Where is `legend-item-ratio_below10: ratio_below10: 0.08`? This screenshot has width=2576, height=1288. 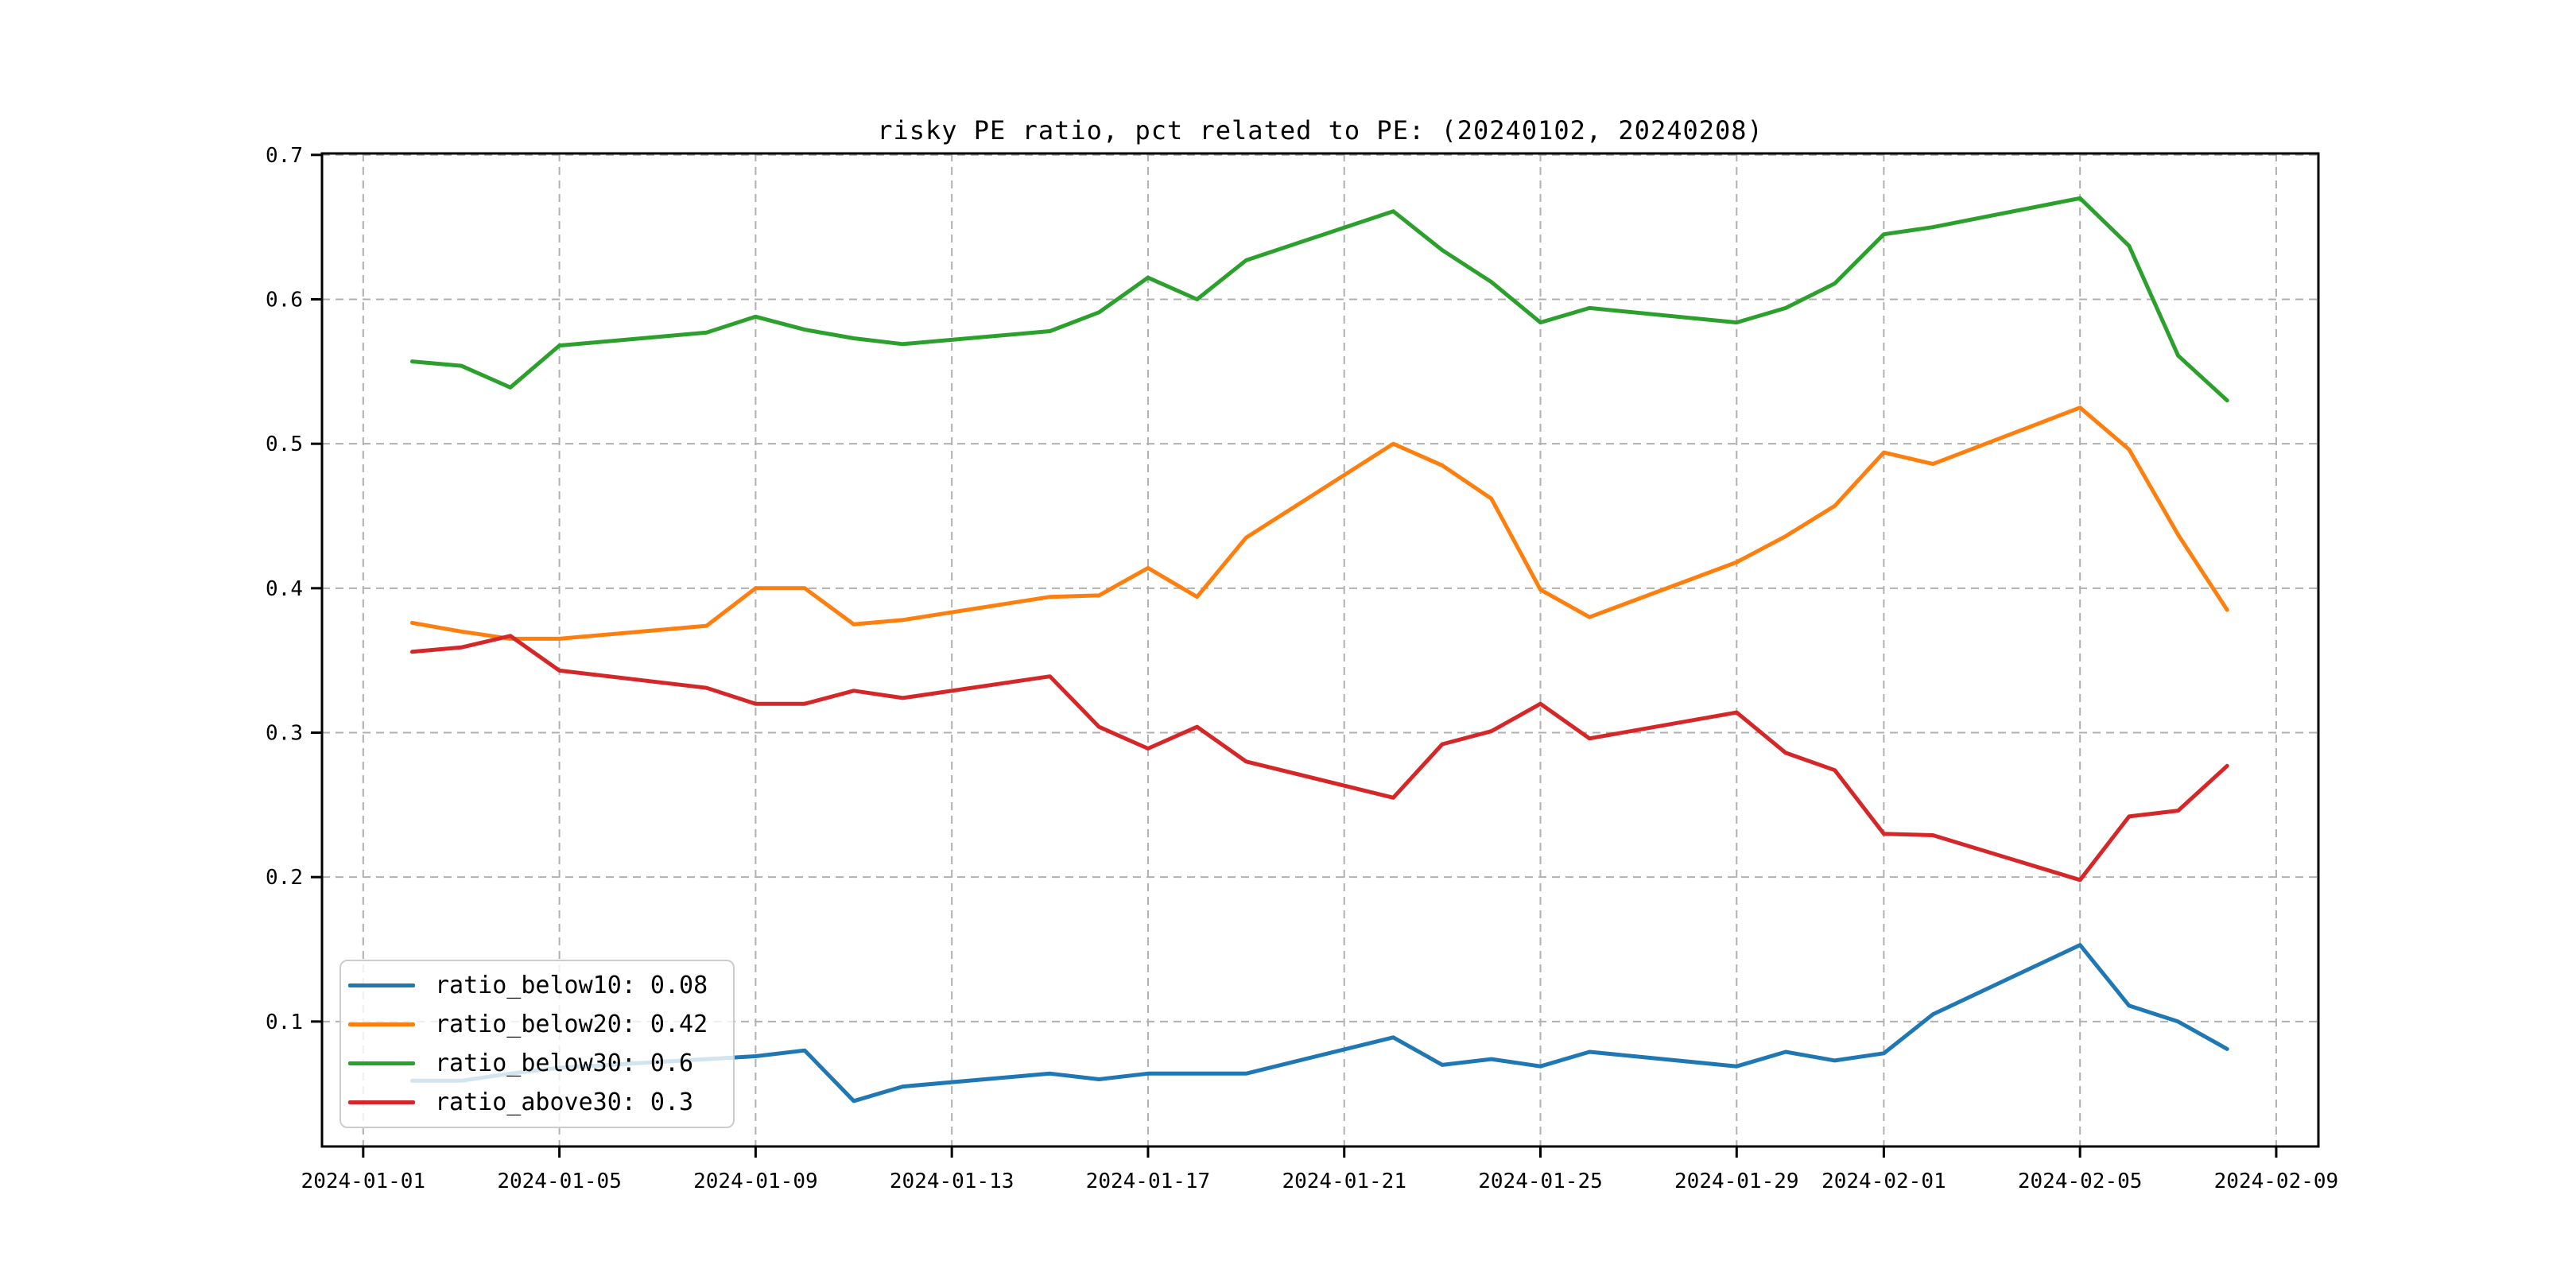 legend-item-ratio_below10: ratio_below10: 0.08 is located at coordinates (537, 986).